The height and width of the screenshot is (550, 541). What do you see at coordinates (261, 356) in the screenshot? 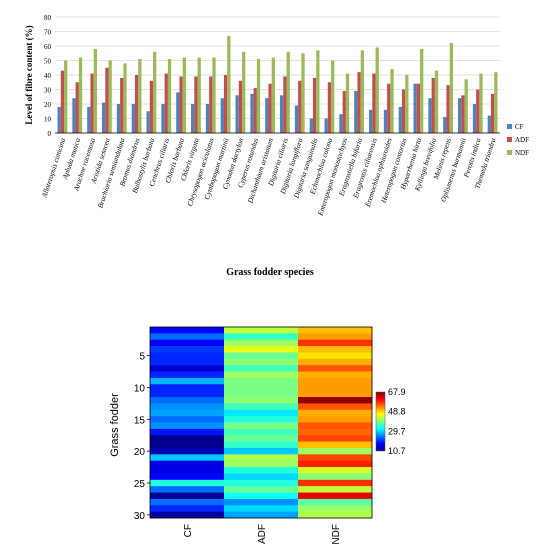
I see `heatmap-cell-5-adf` at bounding box center [261, 356].